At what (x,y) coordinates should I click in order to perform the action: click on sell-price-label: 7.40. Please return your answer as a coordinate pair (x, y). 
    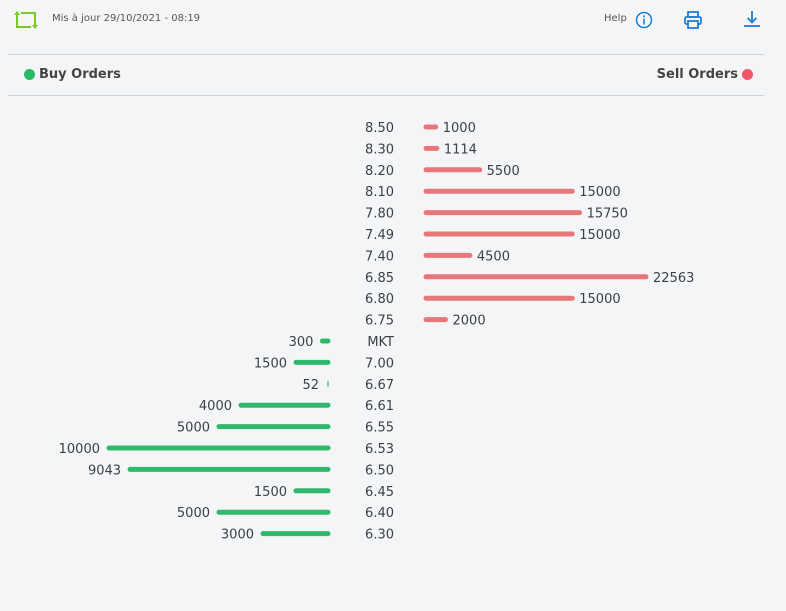
    Looking at the image, I should click on (379, 256).